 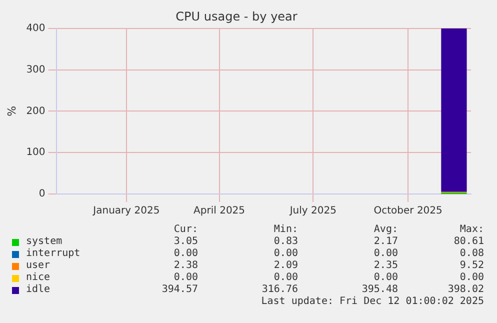 What do you see at coordinates (179, 290) in the screenshot?
I see `text: 394.57` at bounding box center [179, 290].